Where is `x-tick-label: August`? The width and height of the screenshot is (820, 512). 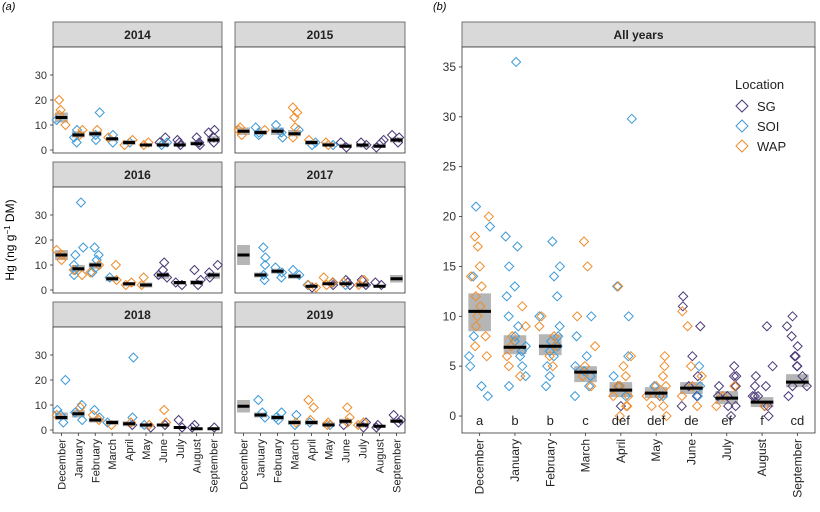
x-tick-label: August is located at coordinates (198, 456).